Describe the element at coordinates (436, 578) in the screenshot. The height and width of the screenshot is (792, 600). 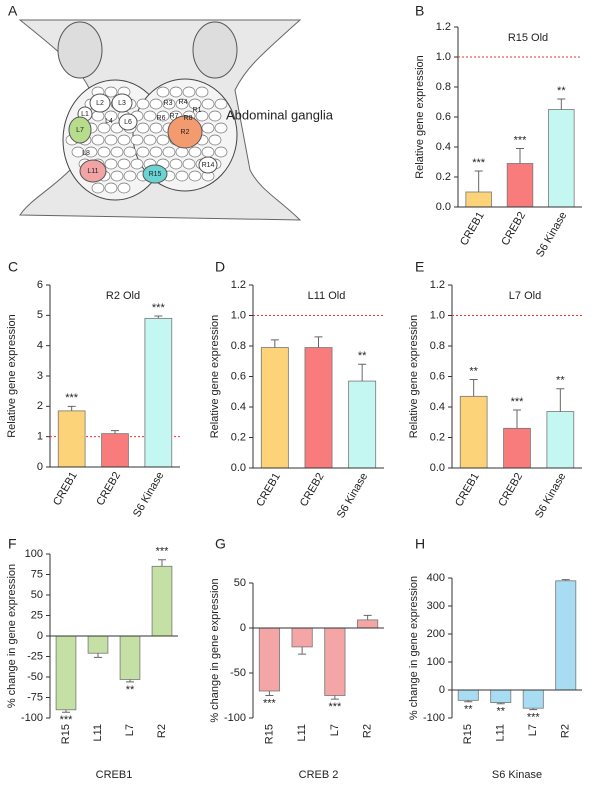
I see `y-tick-label: 400` at that location.